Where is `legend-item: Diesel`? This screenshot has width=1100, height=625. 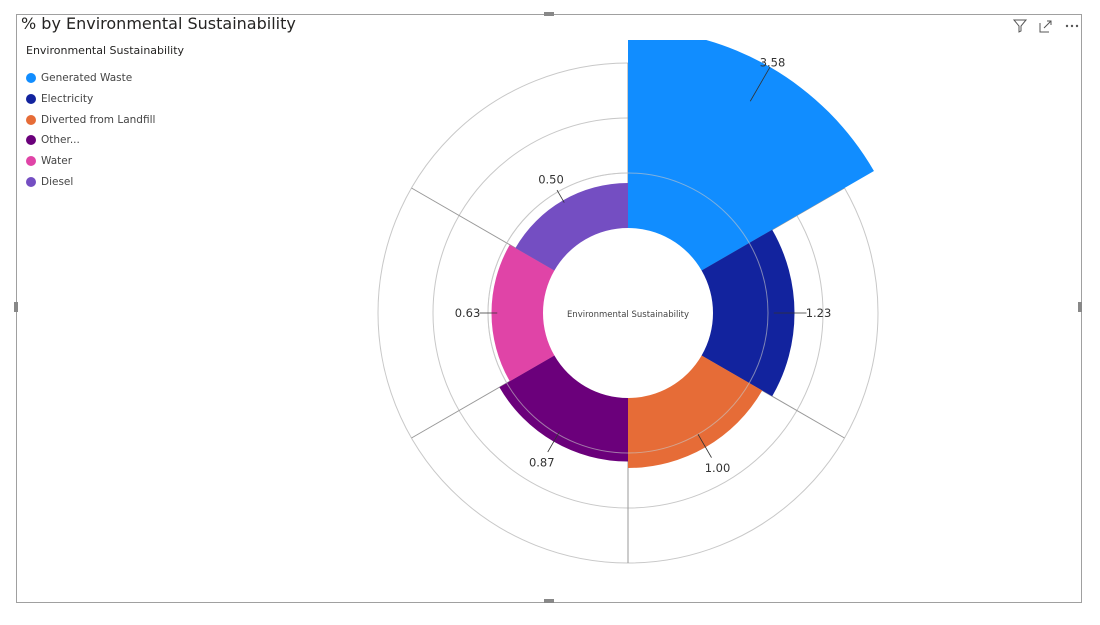
legend-item: Diesel is located at coordinates (90, 181).